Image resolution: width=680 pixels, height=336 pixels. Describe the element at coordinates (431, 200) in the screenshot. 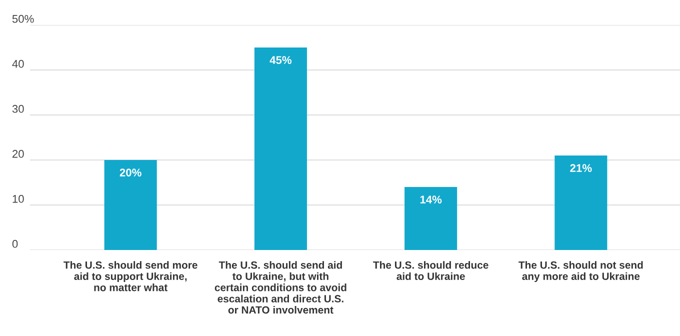

I see `data-label: 14%` at that location.